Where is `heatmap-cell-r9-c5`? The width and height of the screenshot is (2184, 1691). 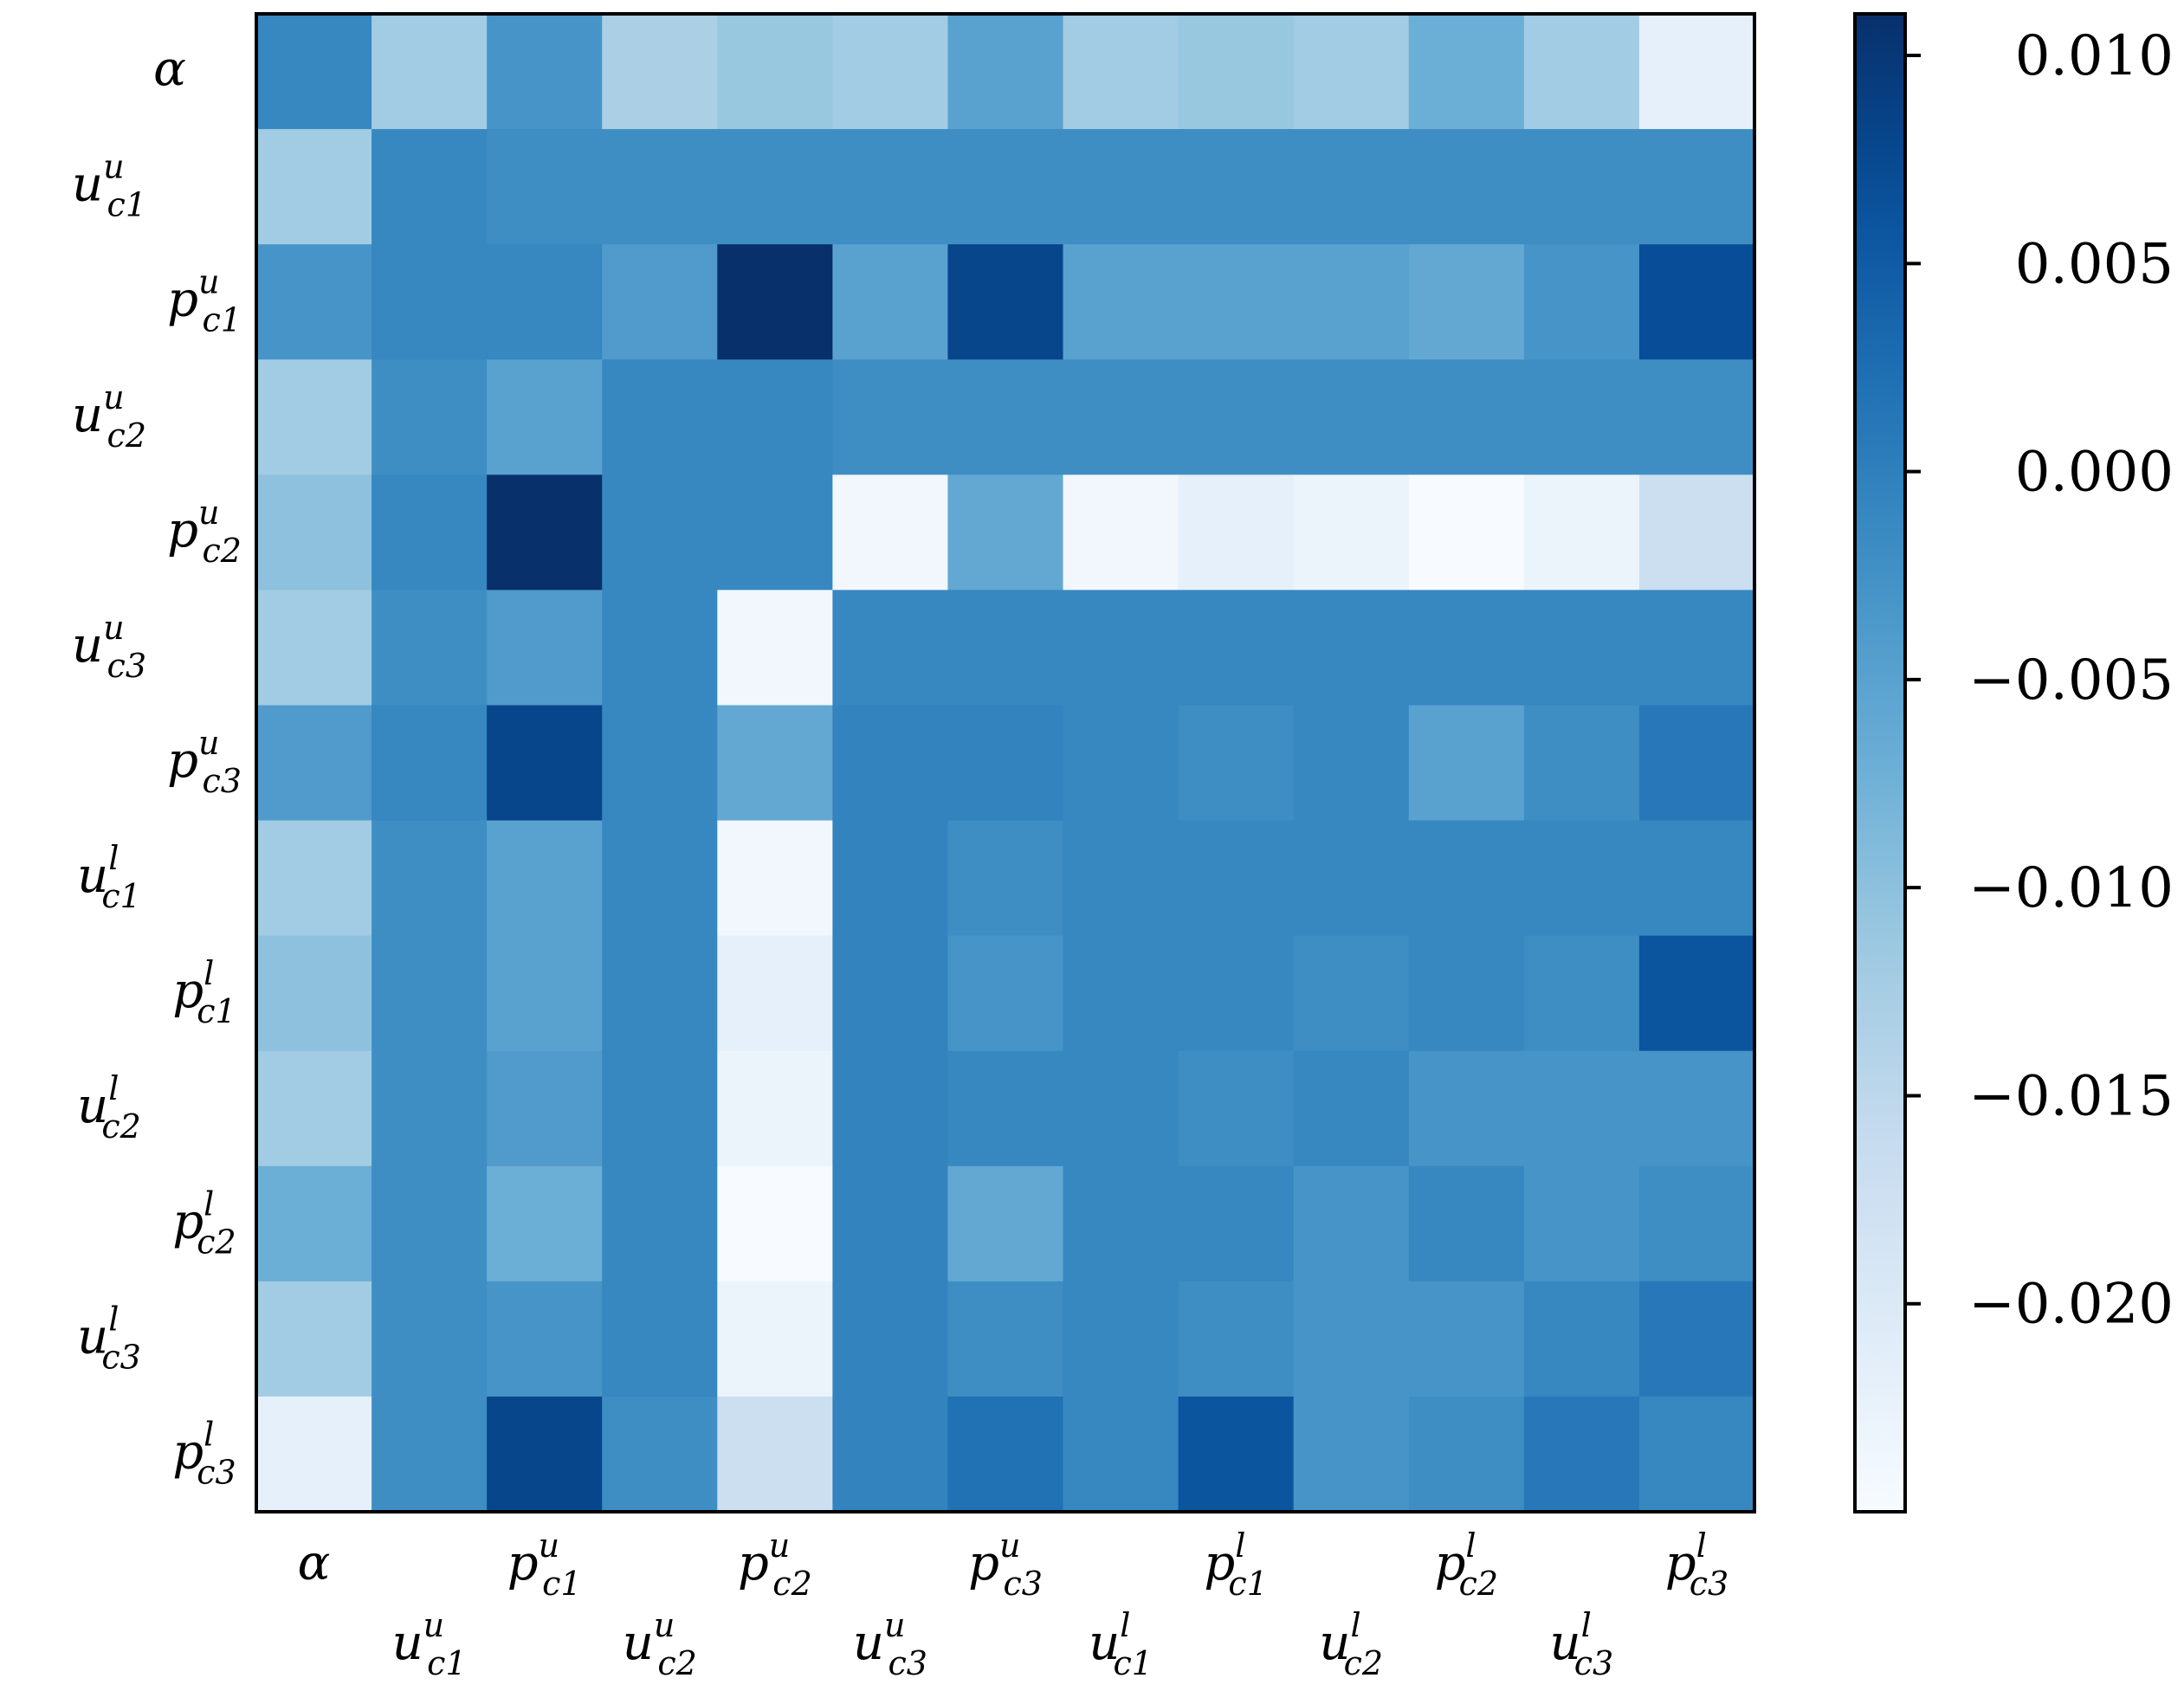 heatmap-cell-r9-c5 is located at coordinates (890, 1108).